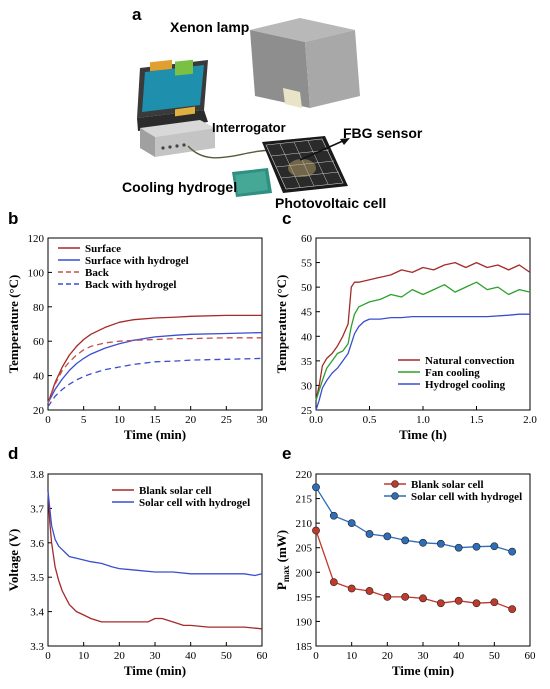  What do you see at coordinates (39, 342) in the screenshot?
I see `y-tick-label: 60` at bounding box center [39, 342].